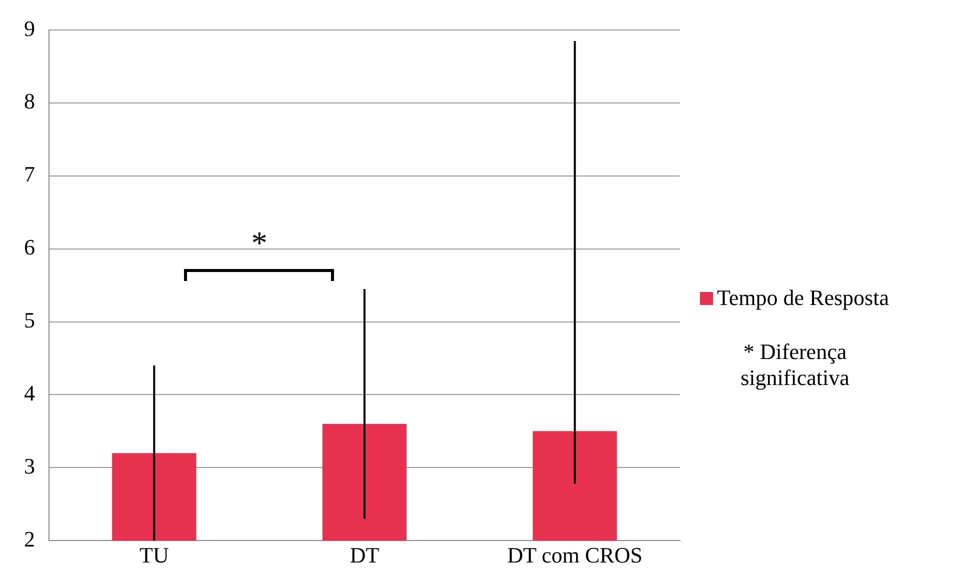 This screenshot has height=583, width=956. Describe the element at coordinates (795, 365) in the screenshot. I see `text: * Diferença significativa` at that location.